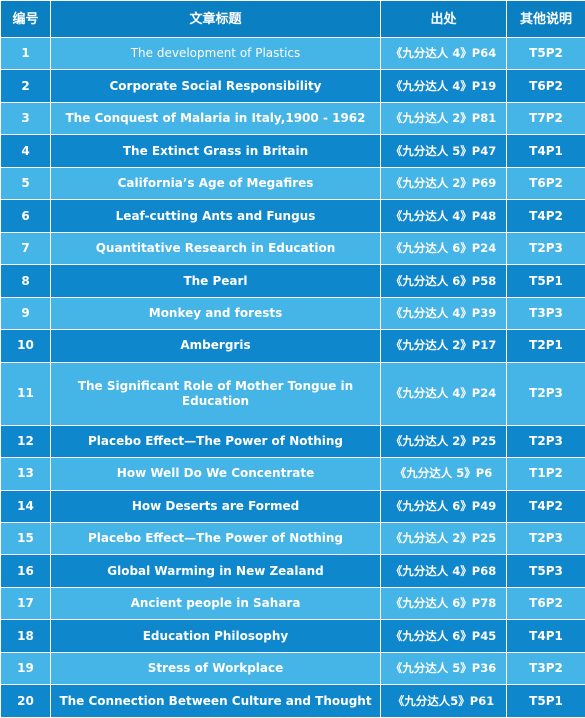 The height and width of the screenshot is (718, 585). I want to click on row-number: 12, so click(25, 441).